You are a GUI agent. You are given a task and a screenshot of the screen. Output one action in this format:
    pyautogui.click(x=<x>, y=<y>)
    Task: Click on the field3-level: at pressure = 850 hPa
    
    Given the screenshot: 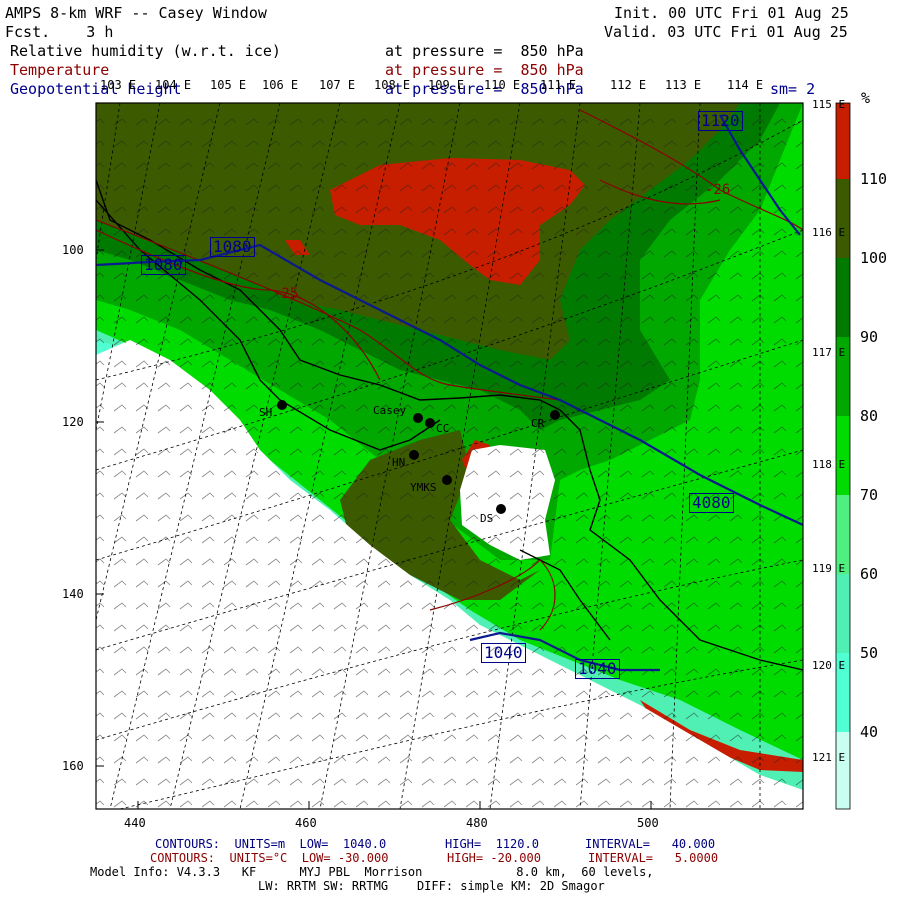 What is the action you would take?
    pyautogui.click(x=484, y=89)
    